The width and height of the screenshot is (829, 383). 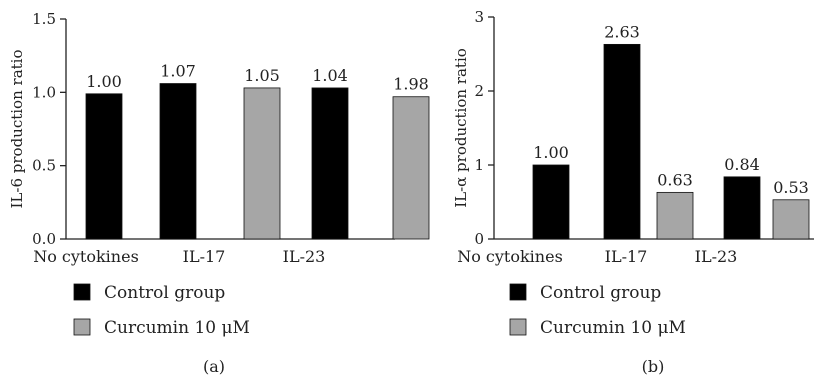 What do you see at coordinates (479, 165) in the screenshot?
I see `chart1-y-tick-label: 1` at bounding box center [479, 165].